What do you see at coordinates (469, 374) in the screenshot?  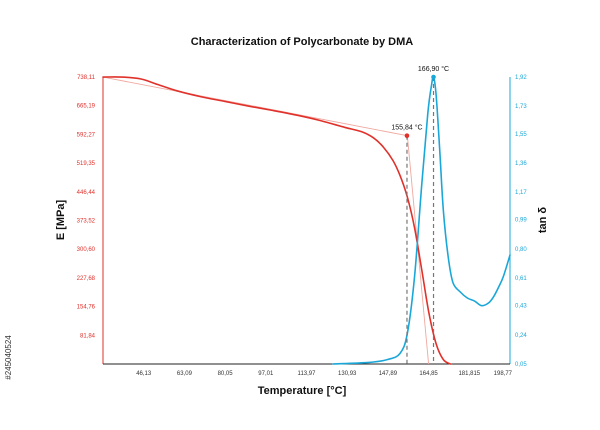 I see `x-tick-label: 181,815` at bounding box center [469, 374].